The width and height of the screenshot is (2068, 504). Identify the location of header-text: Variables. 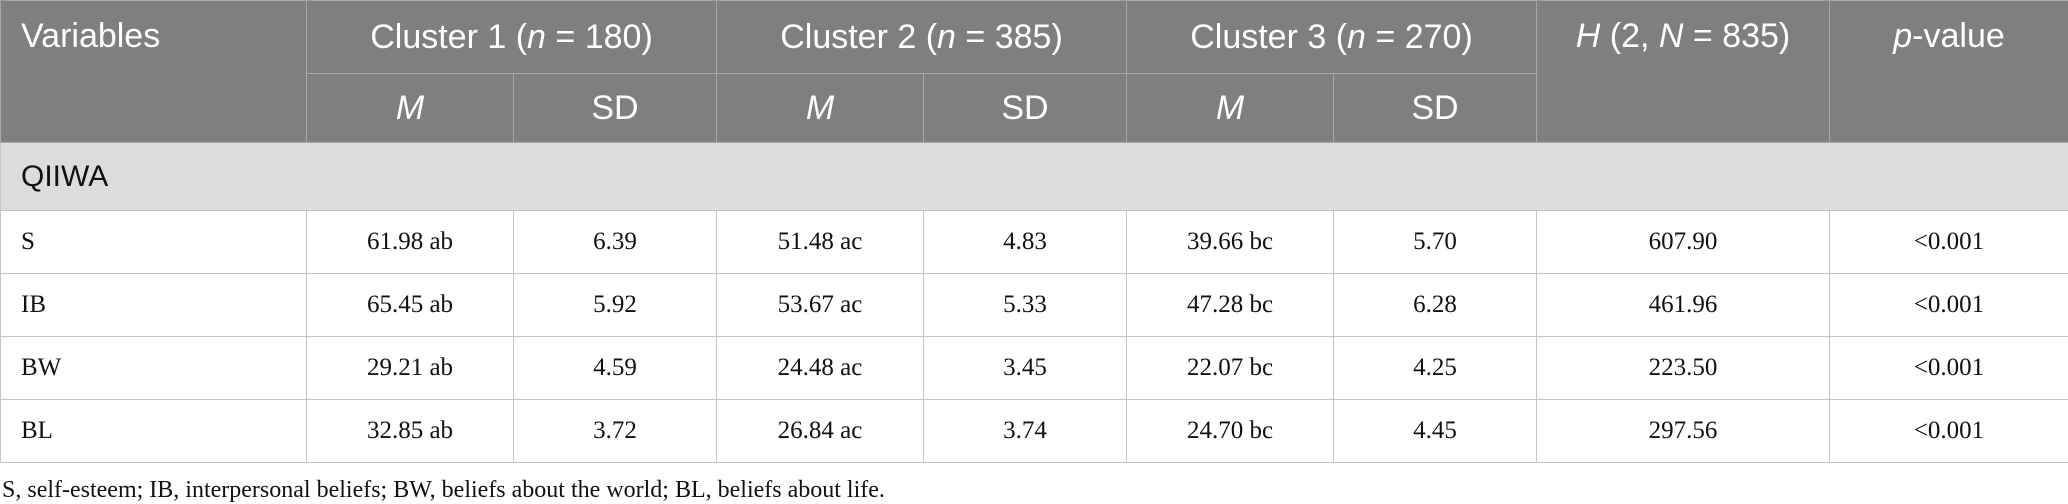
(91, 36).